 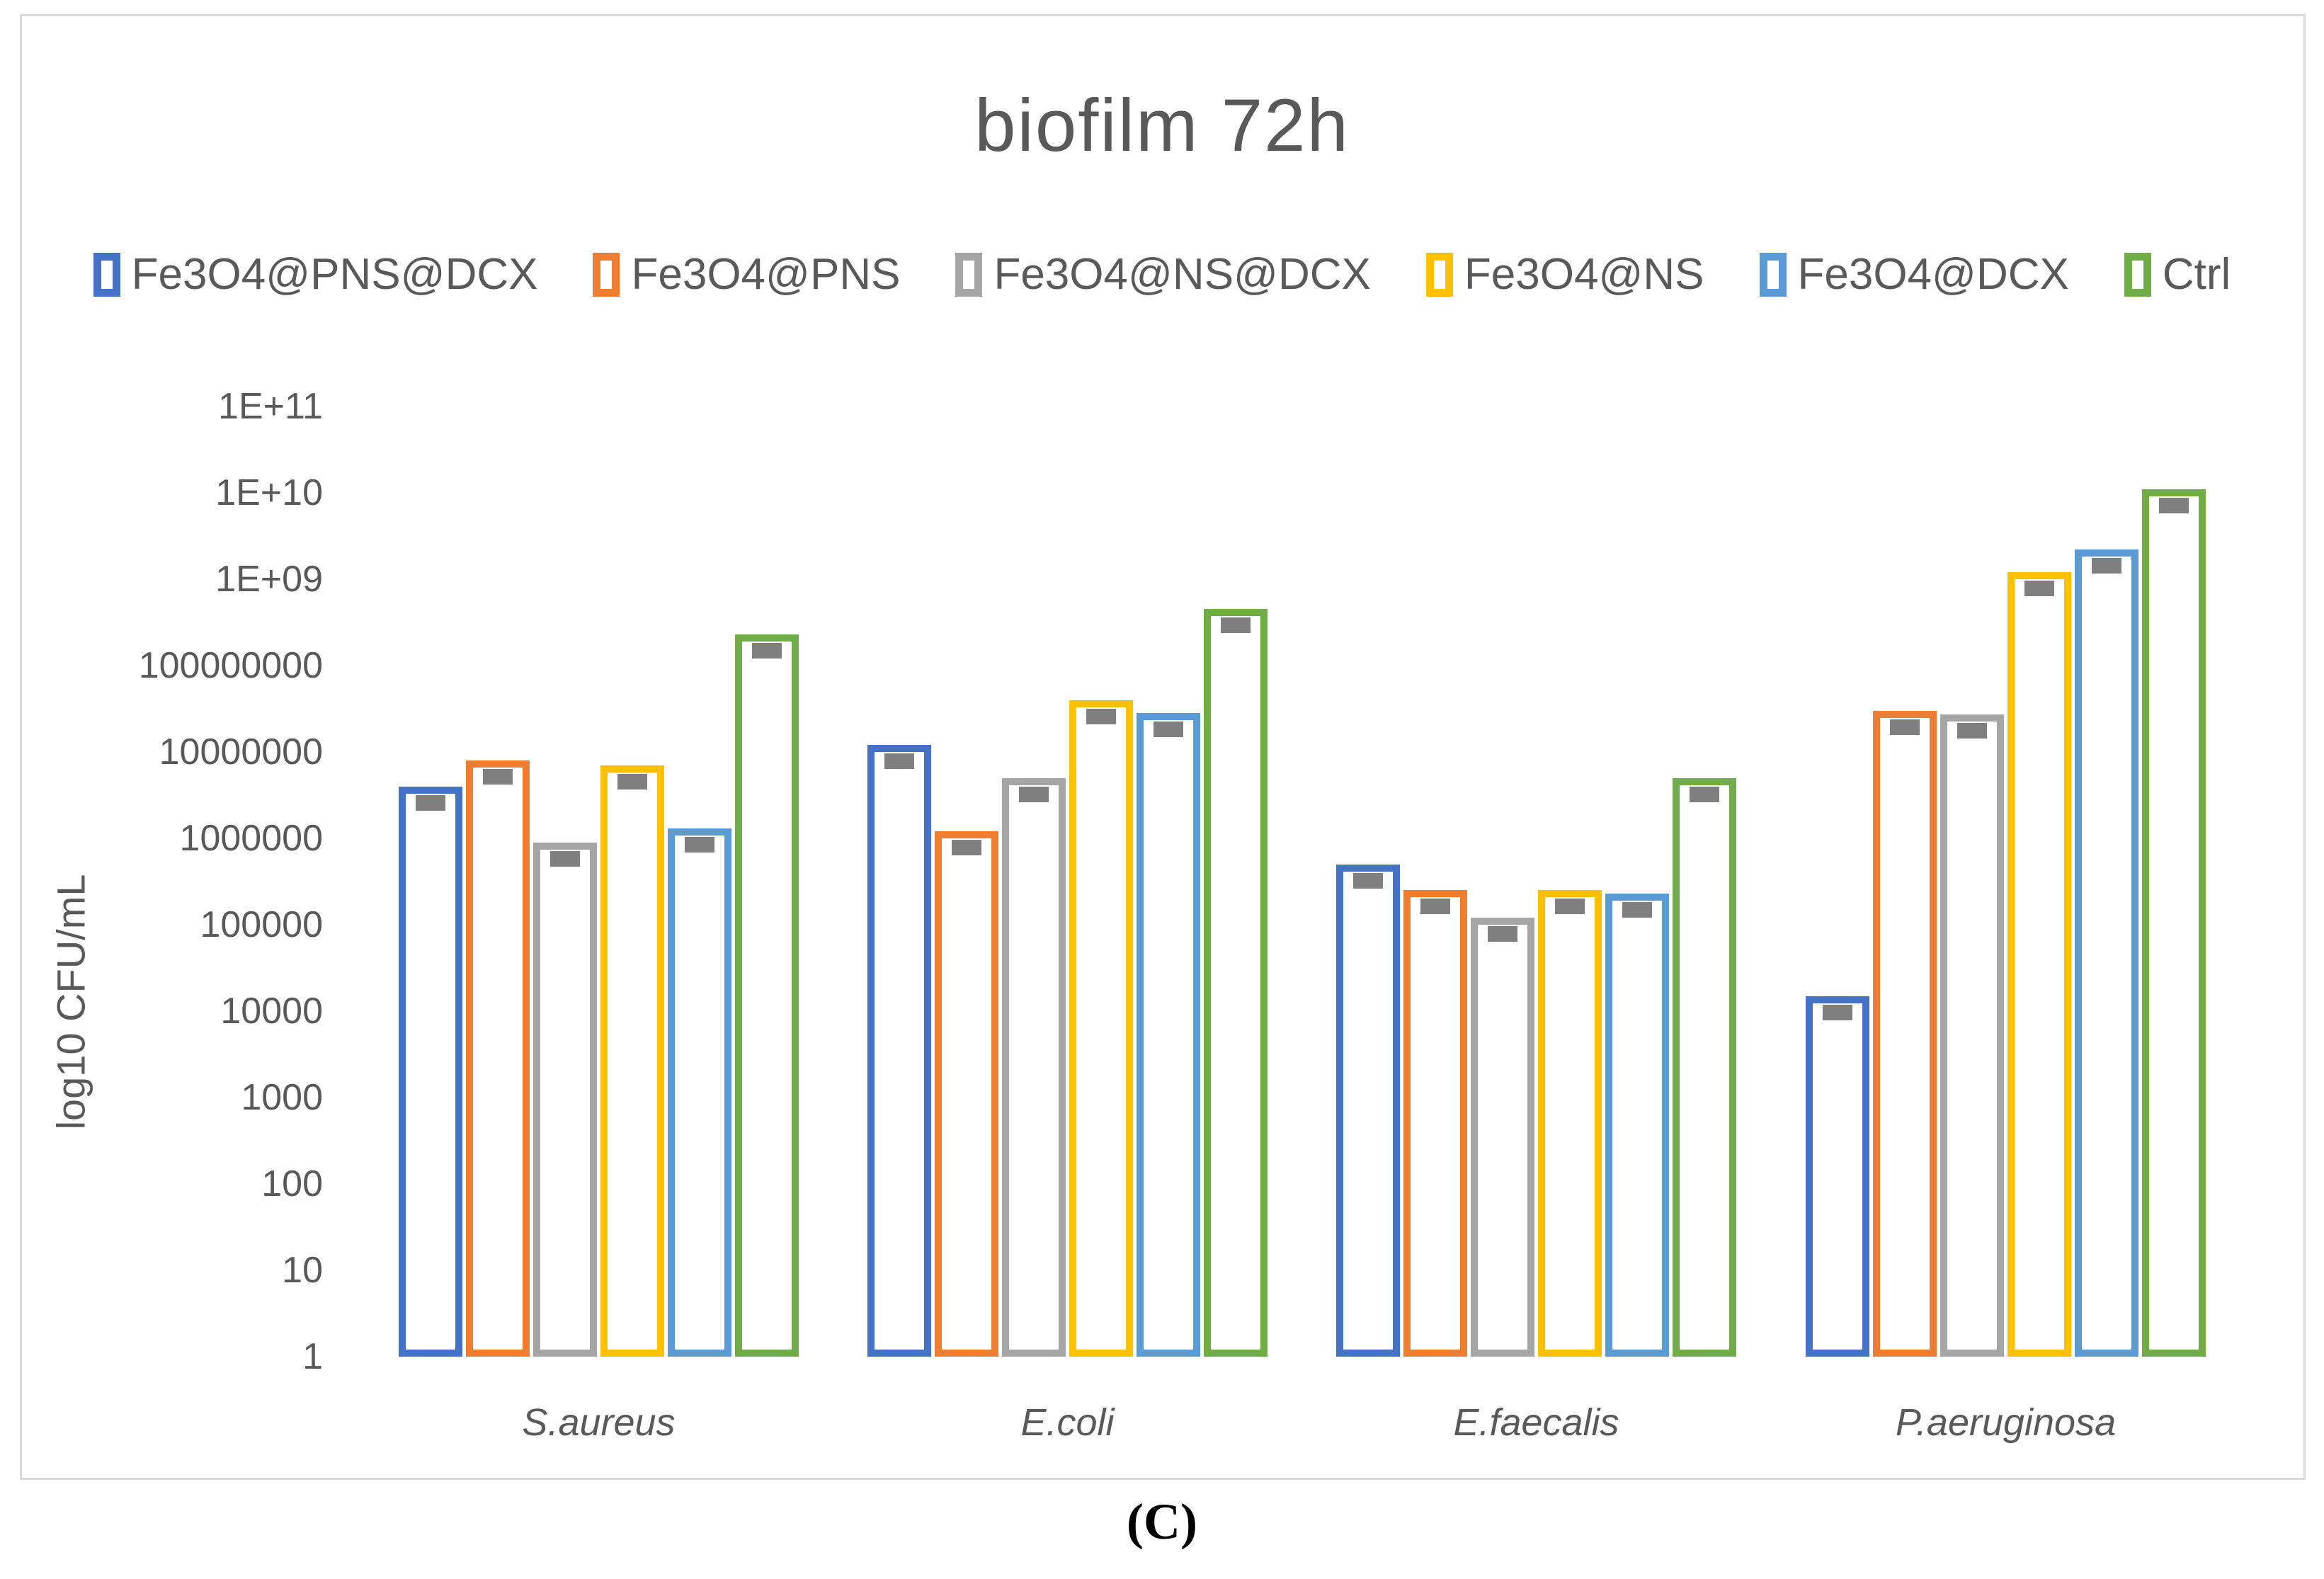 I want to click on y-tick-label: 100, so click(x=292, y=1183).